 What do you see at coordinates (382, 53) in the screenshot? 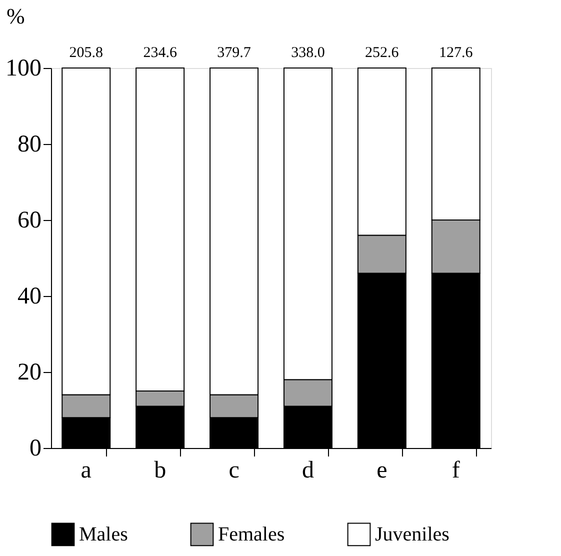
I see `annotation: 252.6` at bounding box center [382, 53].